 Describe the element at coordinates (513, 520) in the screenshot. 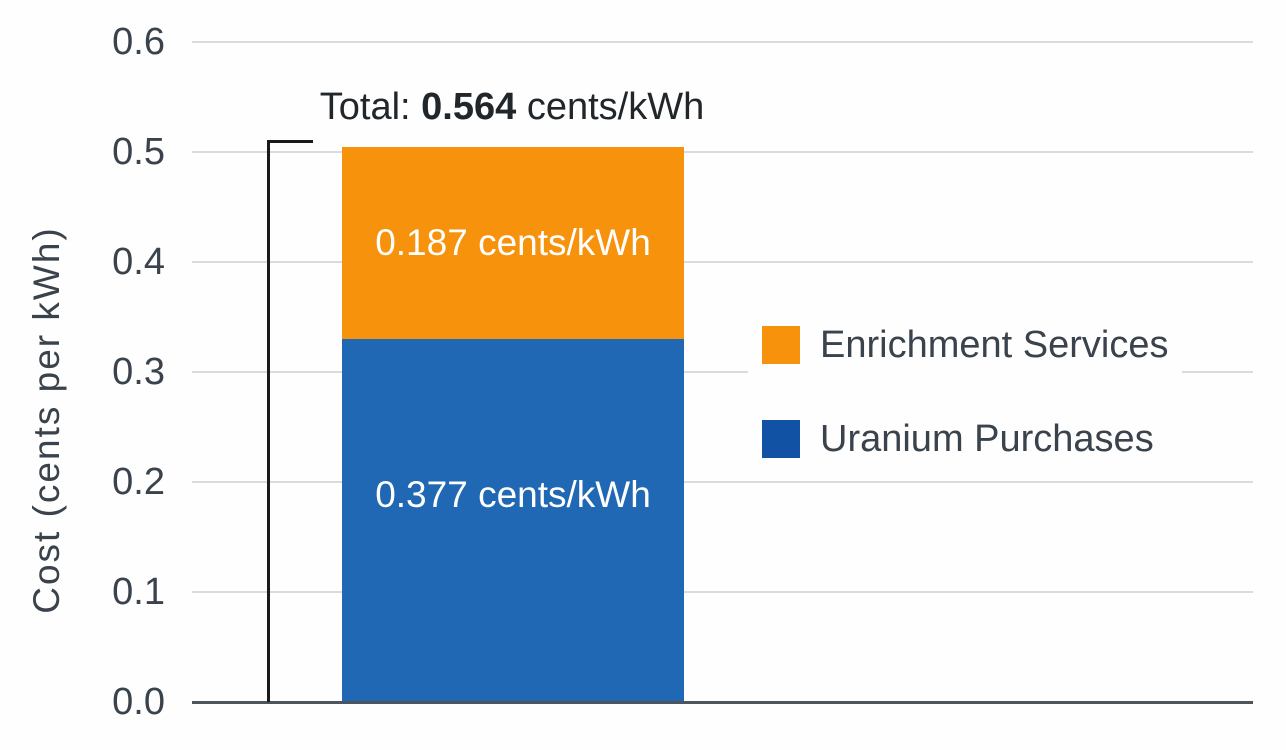

I see `bar-segment-uranium-purchases: 0.377 cents/kWh` at that location.